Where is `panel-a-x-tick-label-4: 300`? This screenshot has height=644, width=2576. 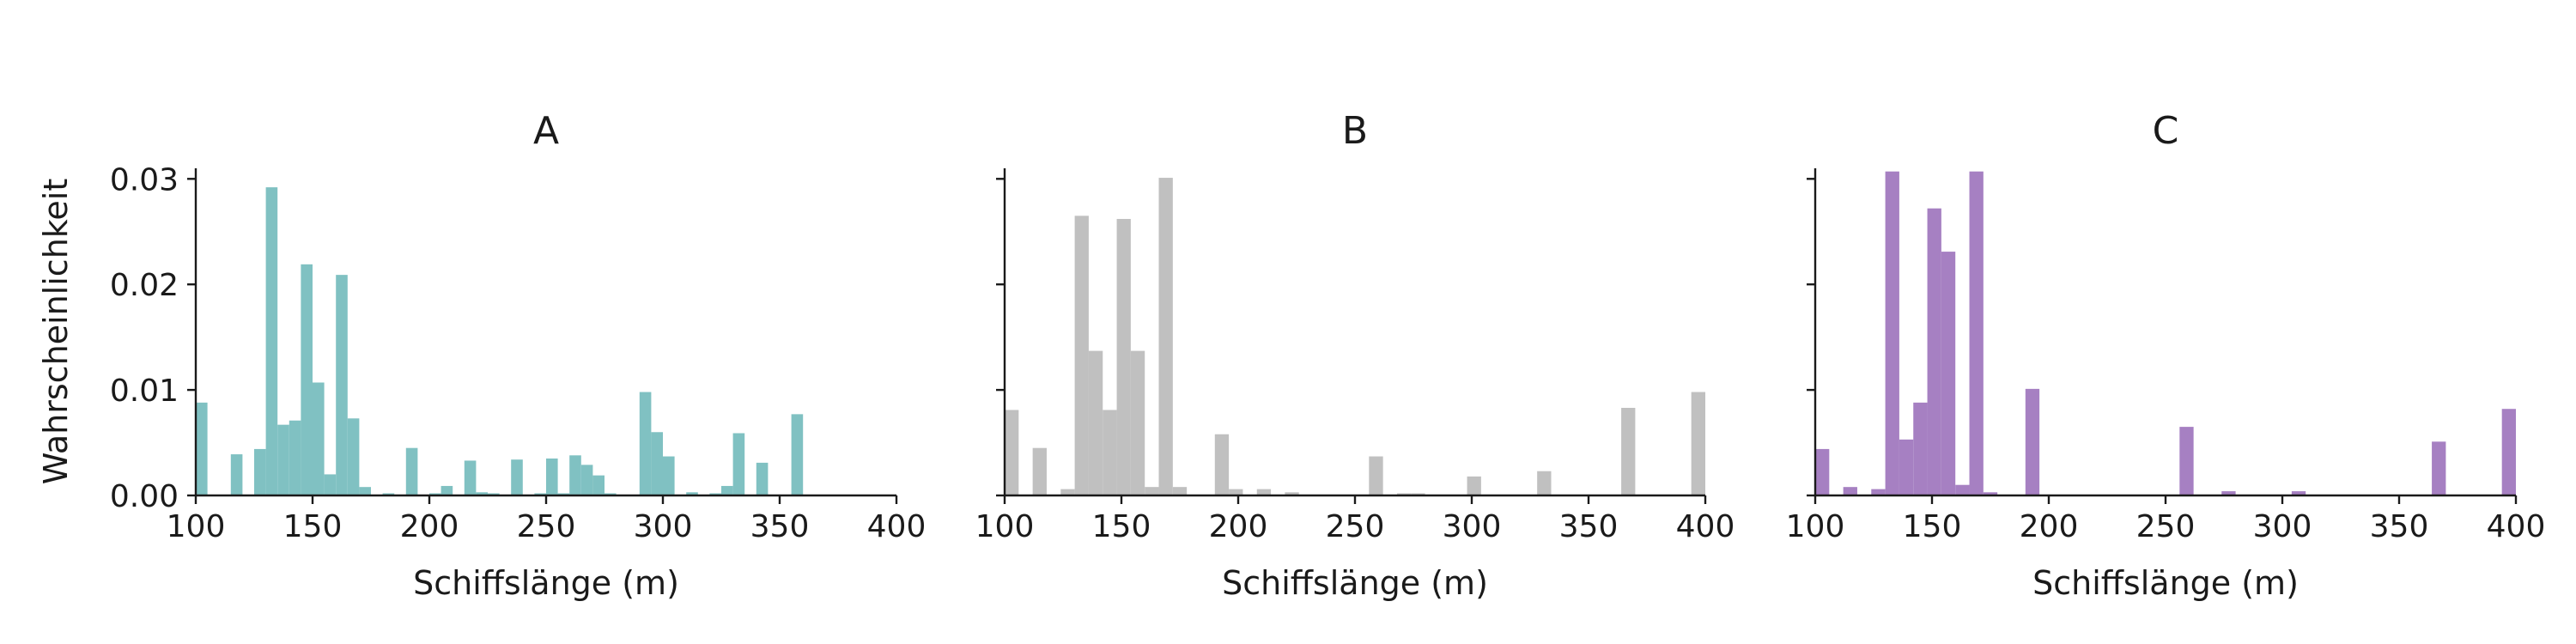
panel-a-x-tick-label-4: 300 is located at coordinates (663, 526).